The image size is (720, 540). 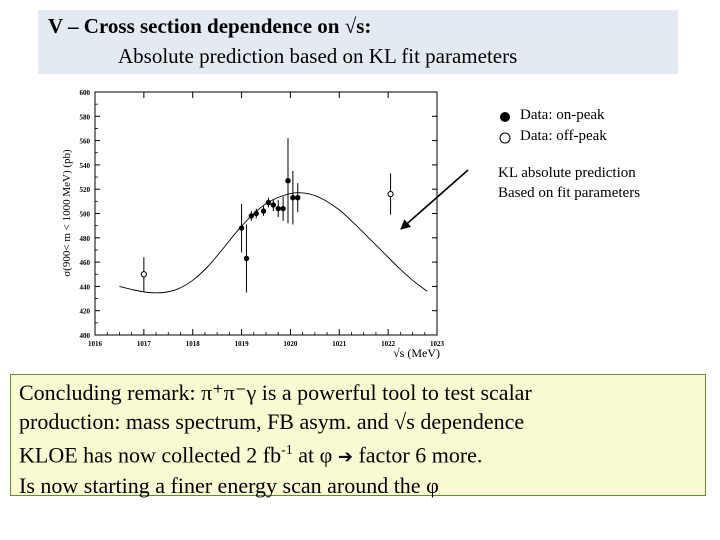 I want to click on y-tick-label: 600, so click(x=85, y=93).